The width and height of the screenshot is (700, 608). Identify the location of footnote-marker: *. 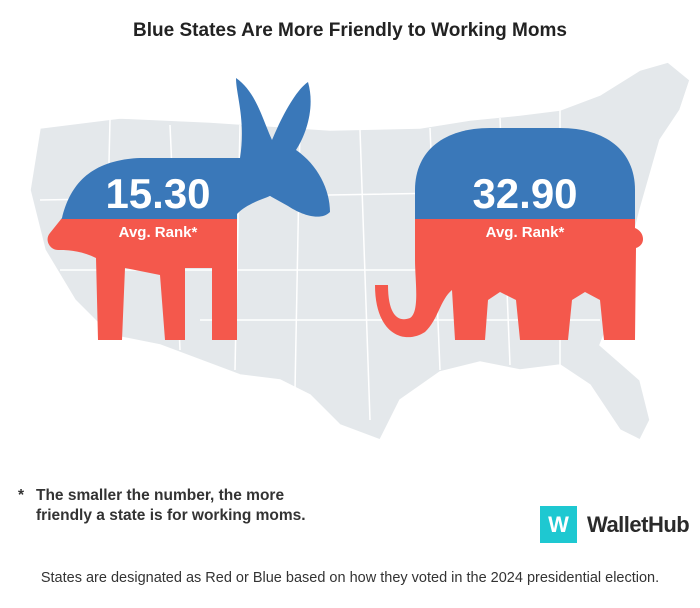
(21, 495).